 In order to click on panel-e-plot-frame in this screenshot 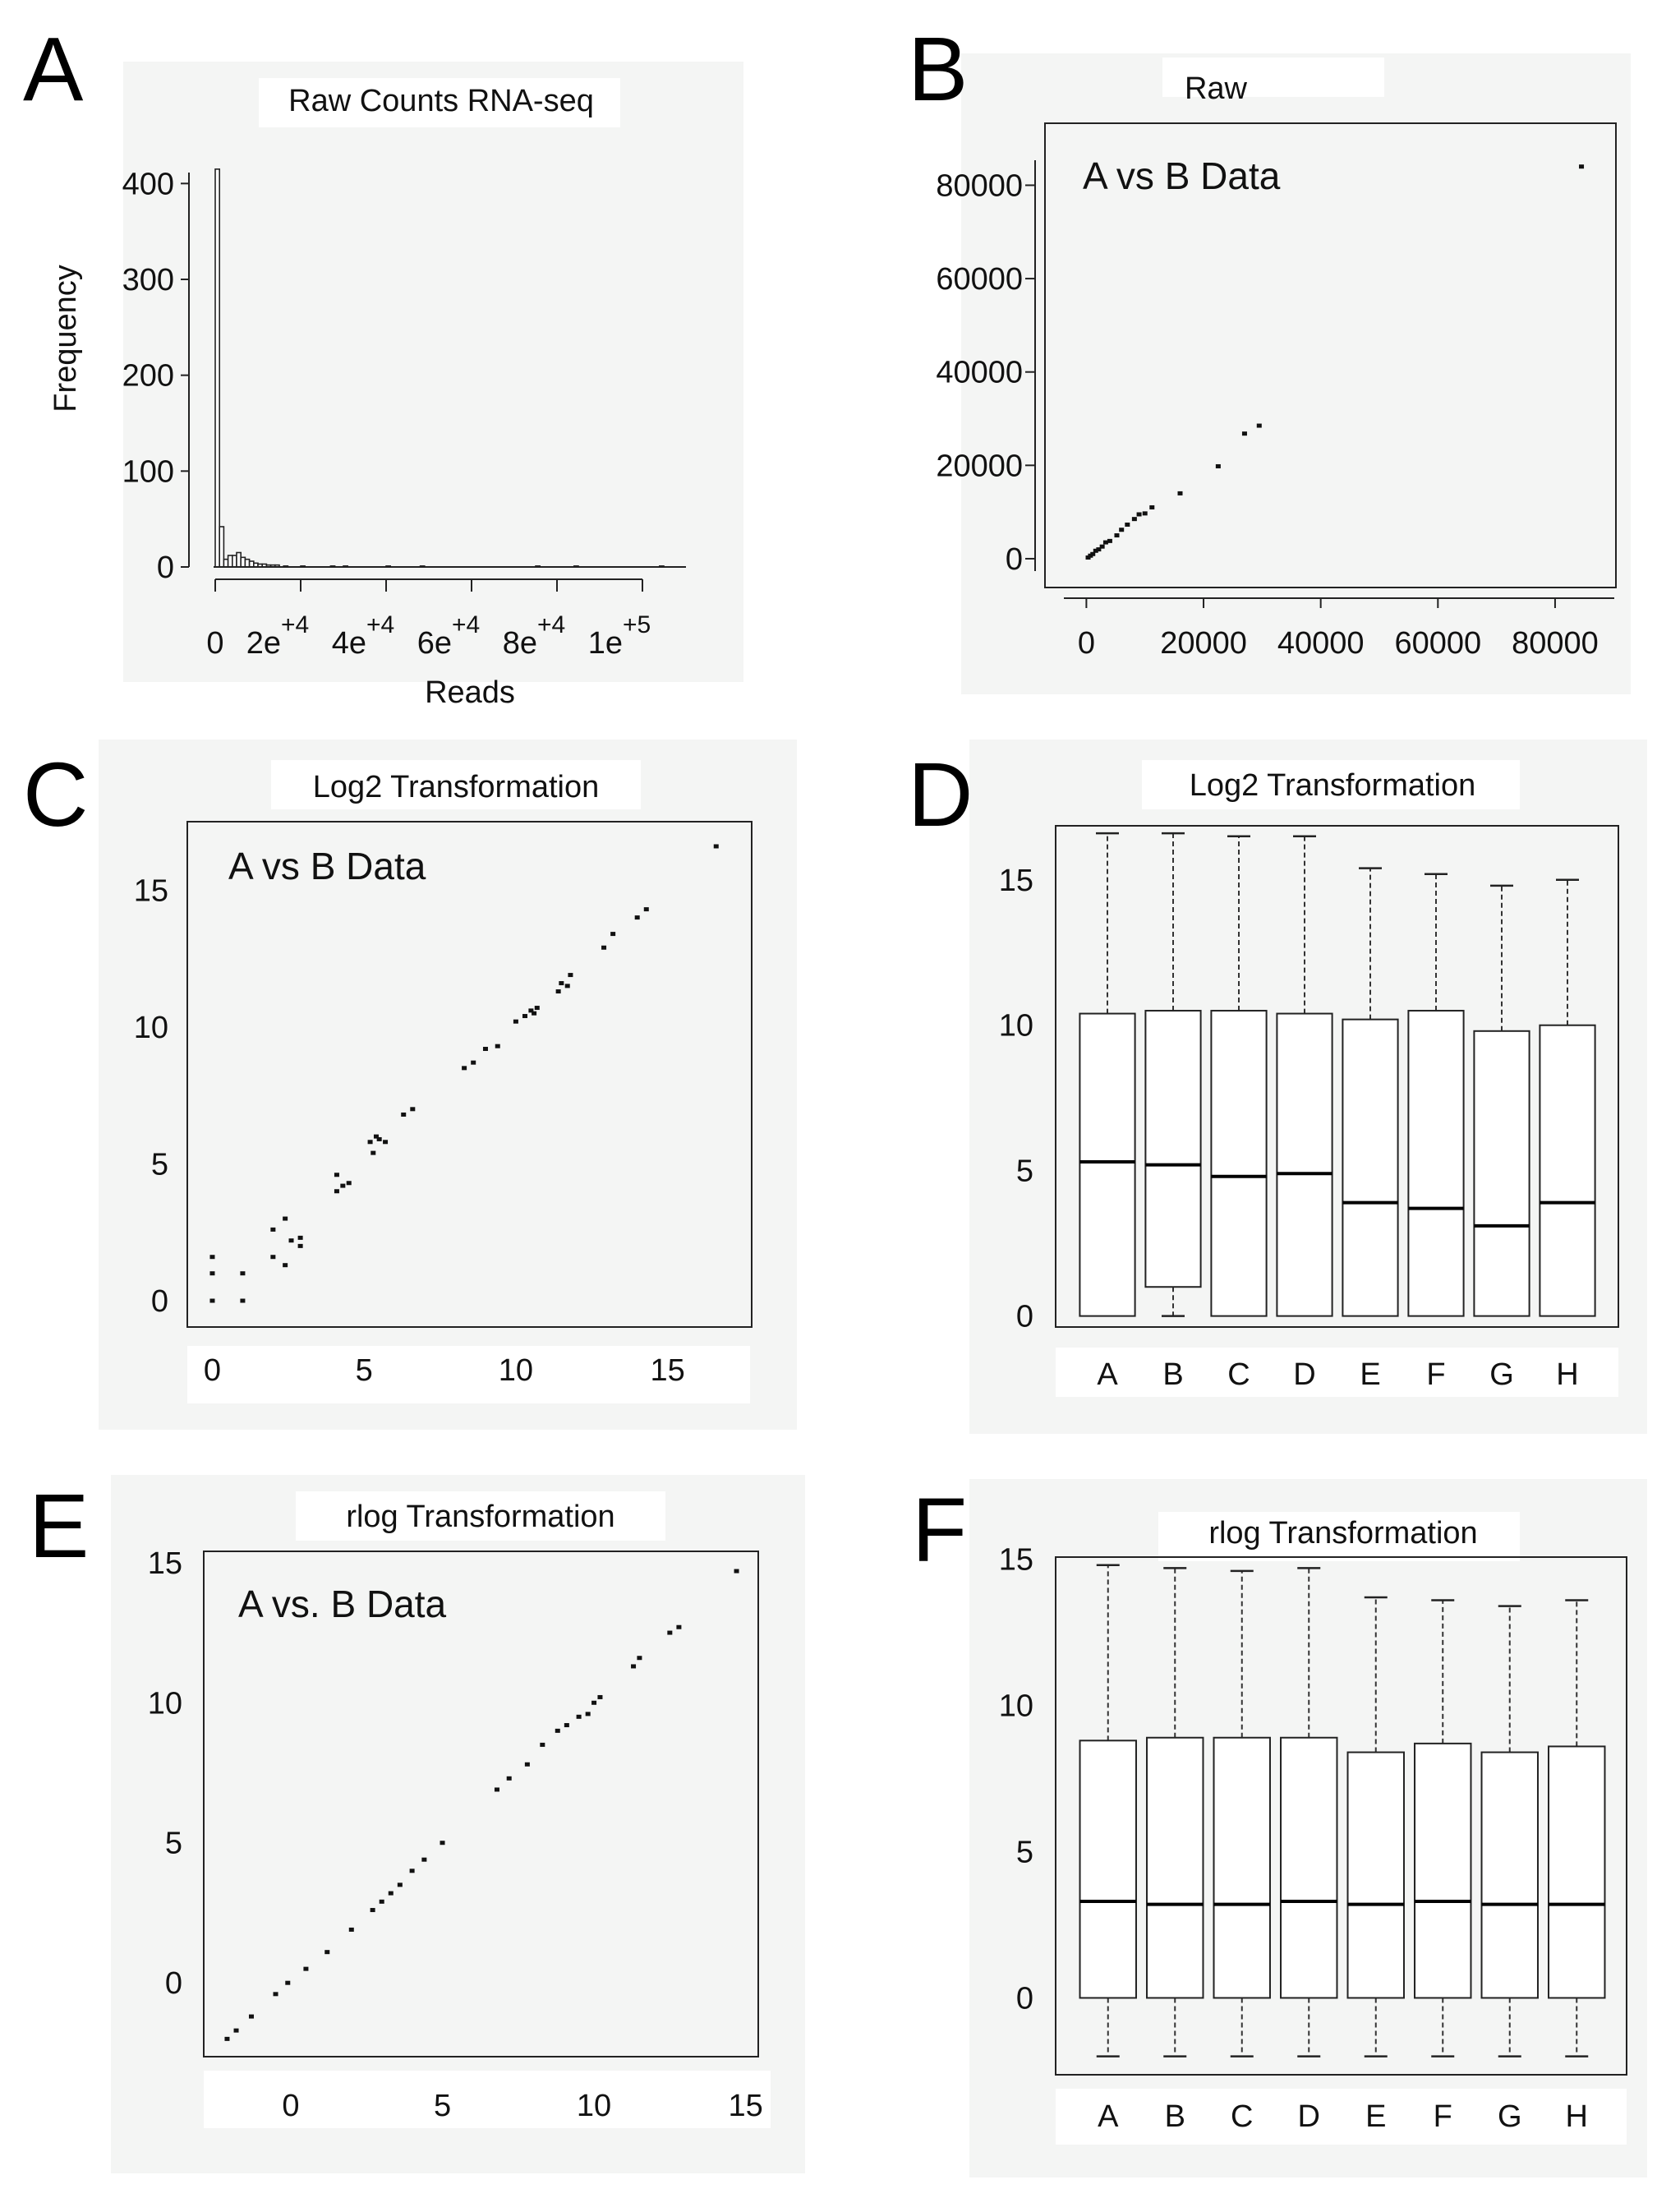, I will do `click(481, 1804)`.